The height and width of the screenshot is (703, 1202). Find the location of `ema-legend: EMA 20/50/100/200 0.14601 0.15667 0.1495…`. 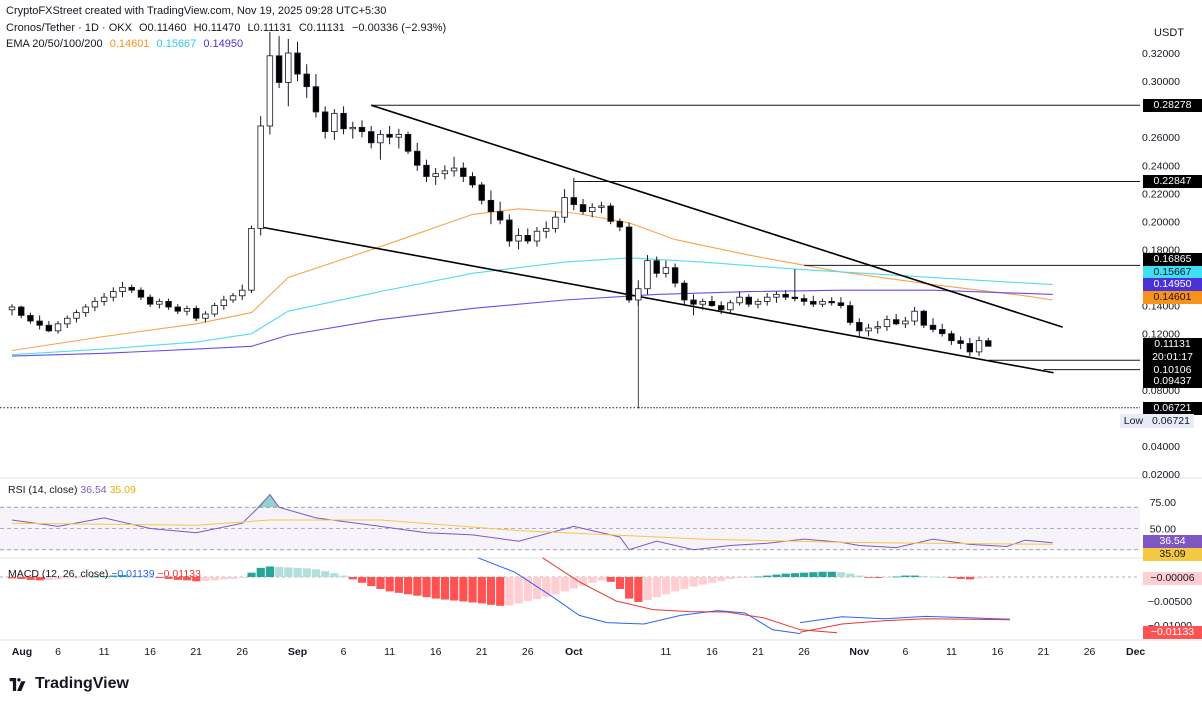

ema-legend: EMA 20/50/100/200 0.14601 0.15667 0.1495… is located at coordinates (126, 44).